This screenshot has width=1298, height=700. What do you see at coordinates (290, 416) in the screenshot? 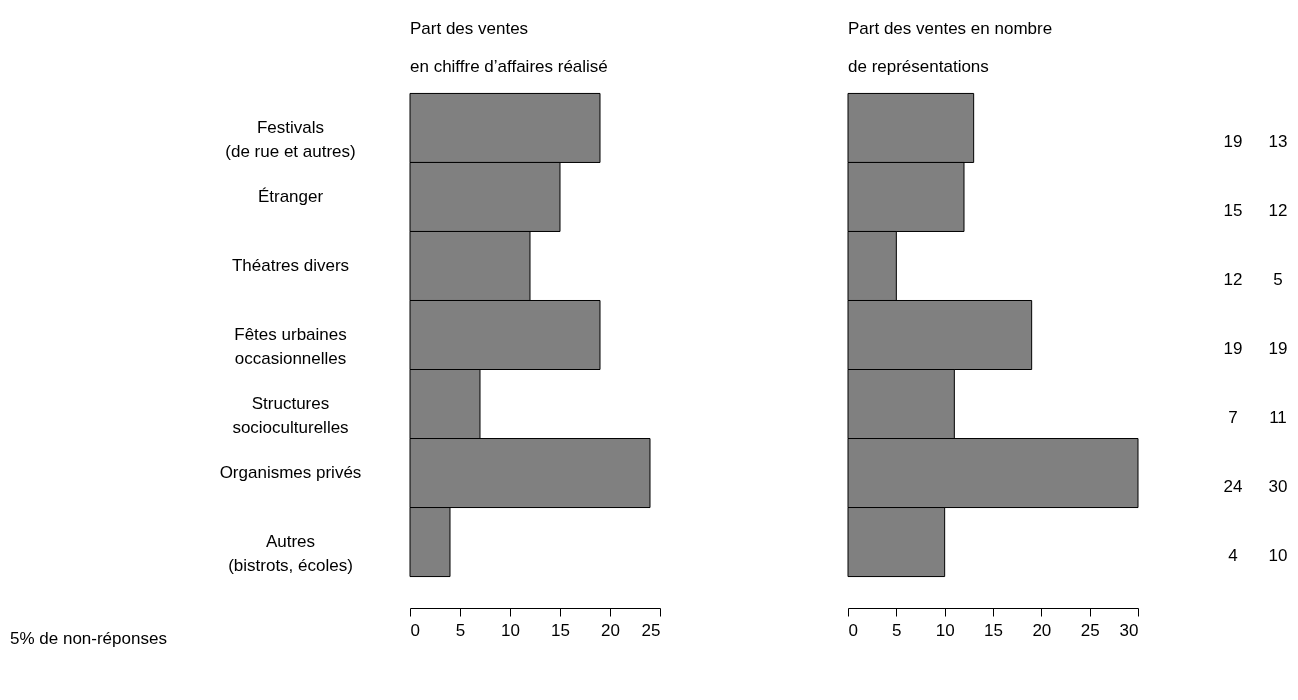
I see `y-tick-label: Structures socioculturelles` at bounding box center [290, 416].